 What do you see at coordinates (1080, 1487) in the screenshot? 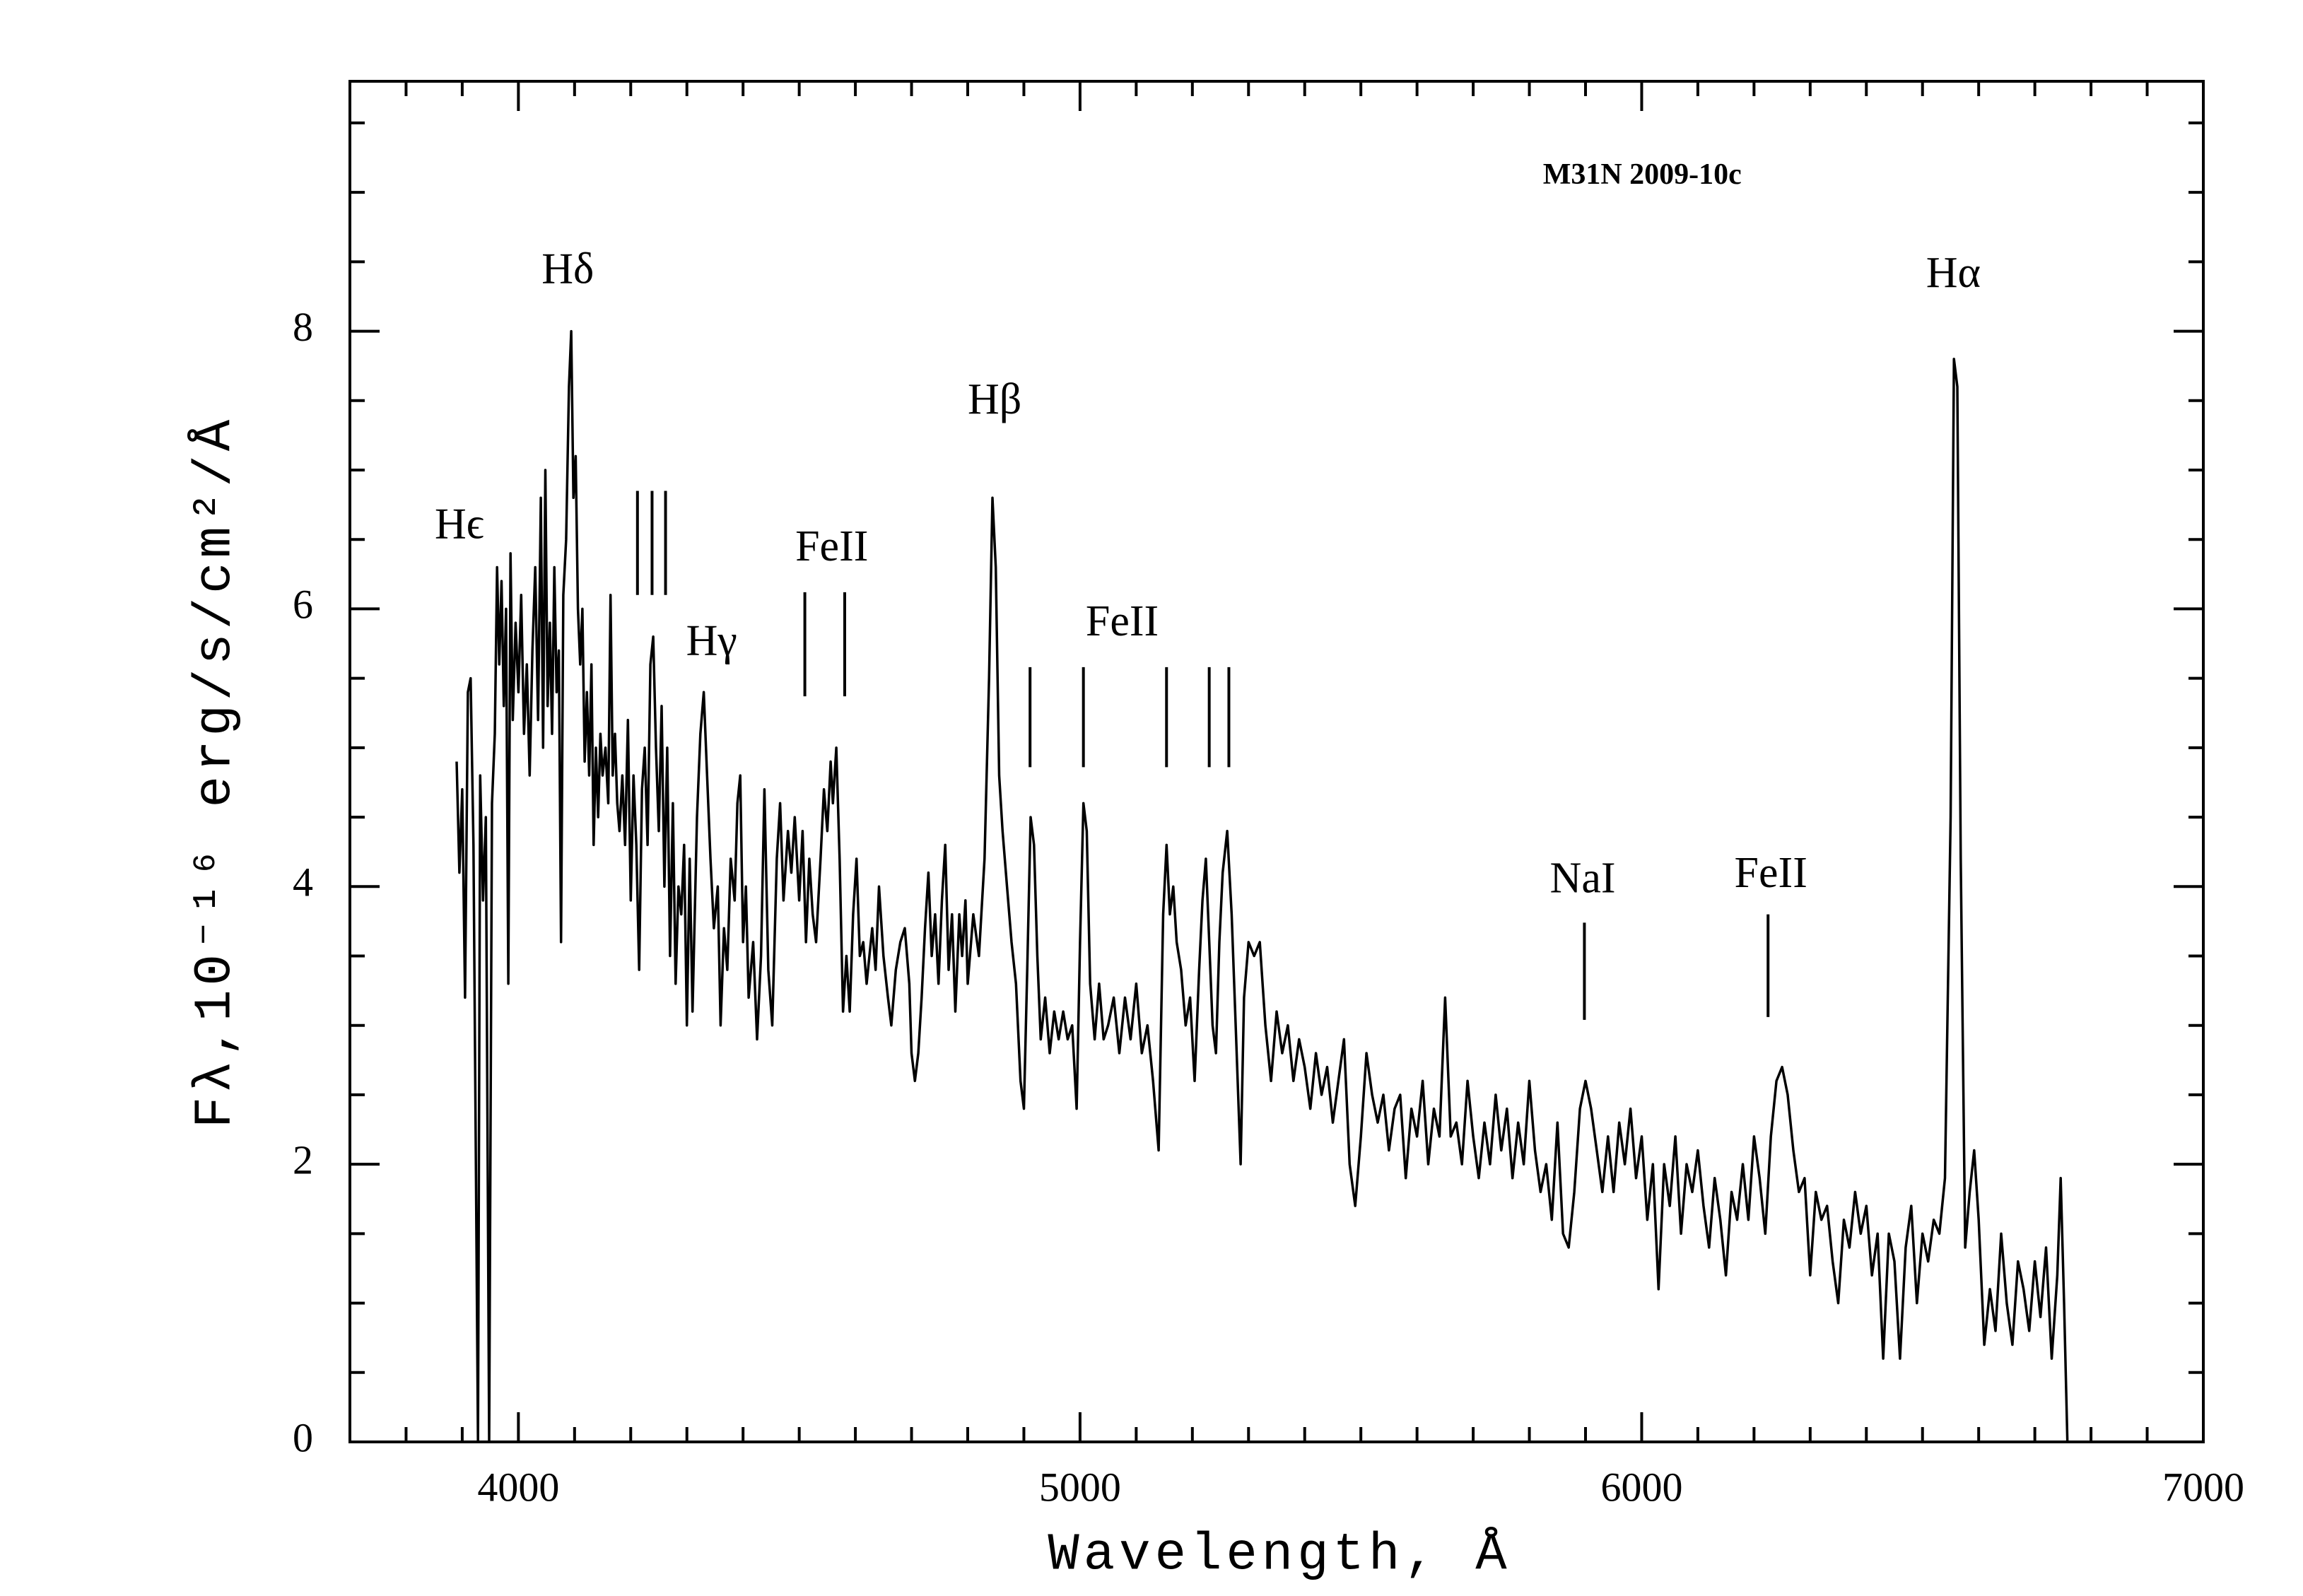
I see `x-tick-label: 5000` at bounding box center [1080, 1487].